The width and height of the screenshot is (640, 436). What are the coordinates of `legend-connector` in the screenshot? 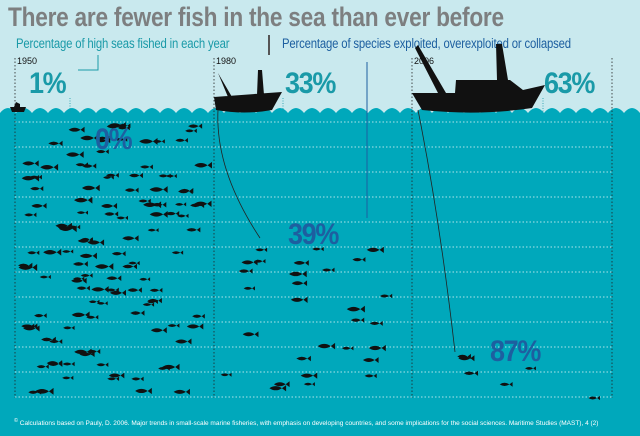 It's located at (88, 63).